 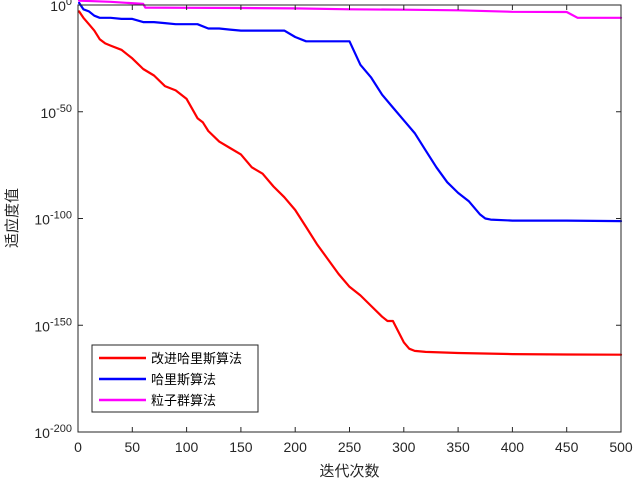 I want to click on x-tick-label: 200, so click(x=296, y=447).